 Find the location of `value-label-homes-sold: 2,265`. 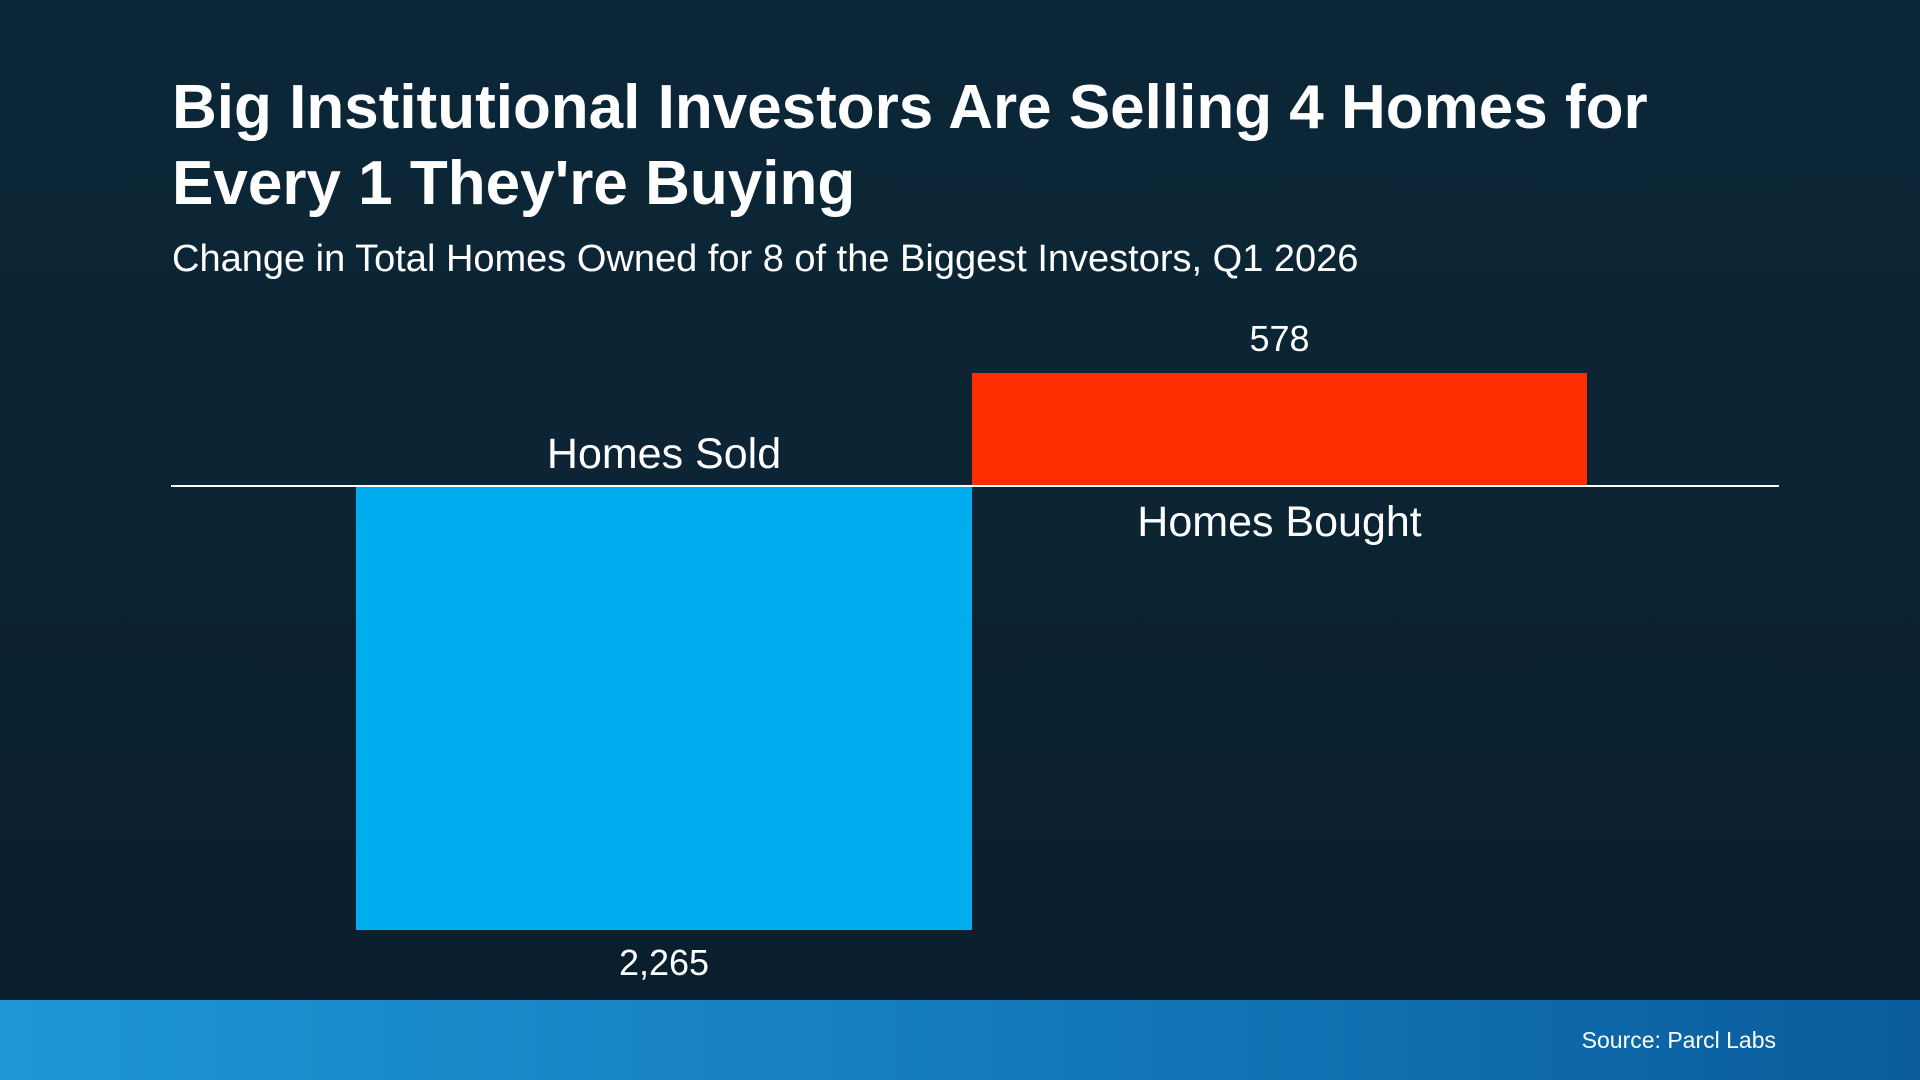

value-label-homes-sold: 2,265 is located at coordinates (664, 962).